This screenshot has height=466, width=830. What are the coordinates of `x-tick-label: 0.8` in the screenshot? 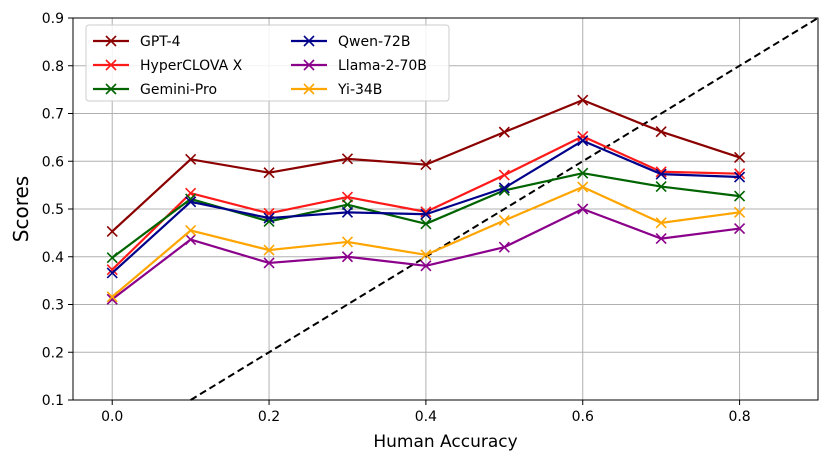 It's located at (739, 417).